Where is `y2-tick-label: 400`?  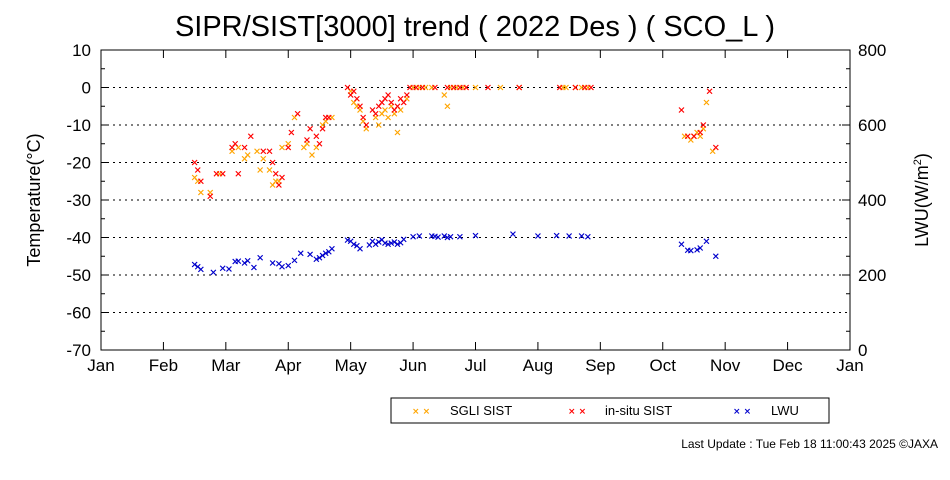 y2-tick-label: 400 is located at coordinates (872, 200).